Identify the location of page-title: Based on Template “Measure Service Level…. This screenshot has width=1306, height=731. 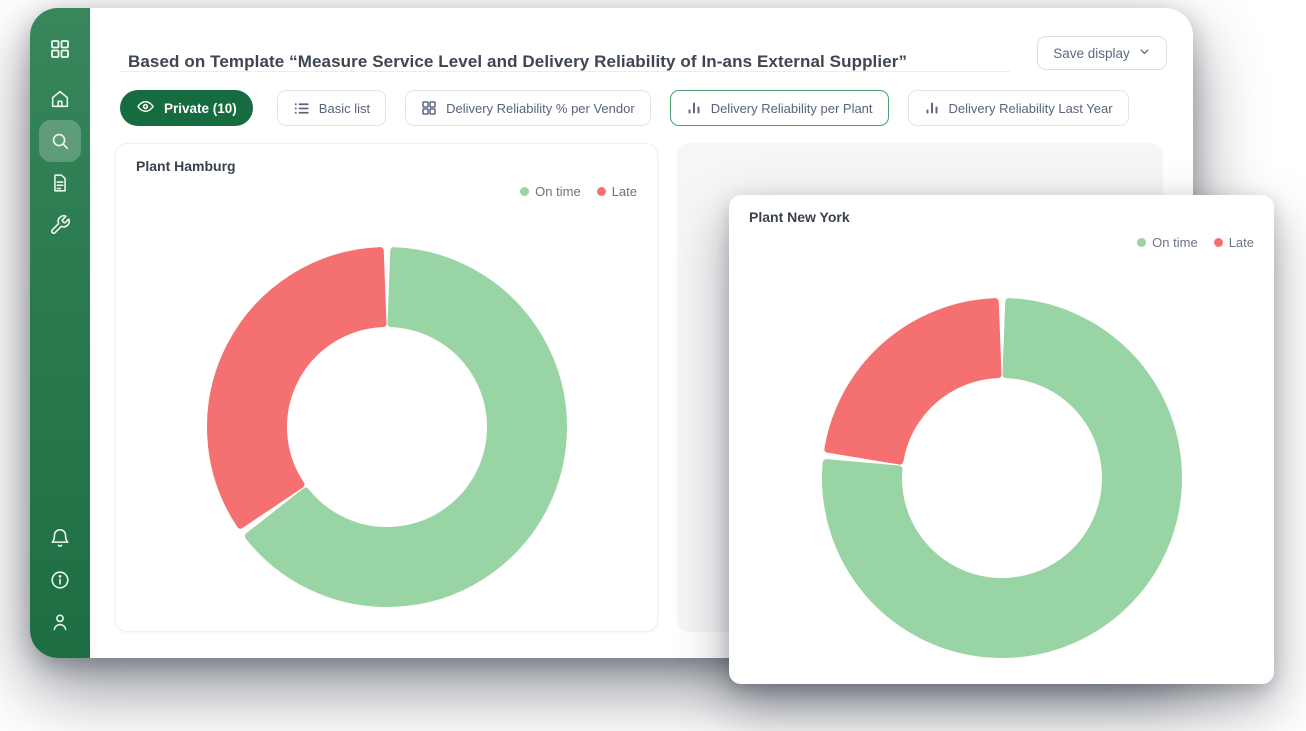
(518, 62).